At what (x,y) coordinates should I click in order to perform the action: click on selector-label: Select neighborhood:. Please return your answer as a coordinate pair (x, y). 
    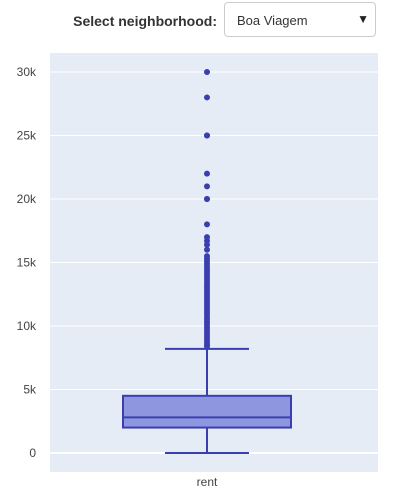
    Looking at the image, I should click on (145, 21).